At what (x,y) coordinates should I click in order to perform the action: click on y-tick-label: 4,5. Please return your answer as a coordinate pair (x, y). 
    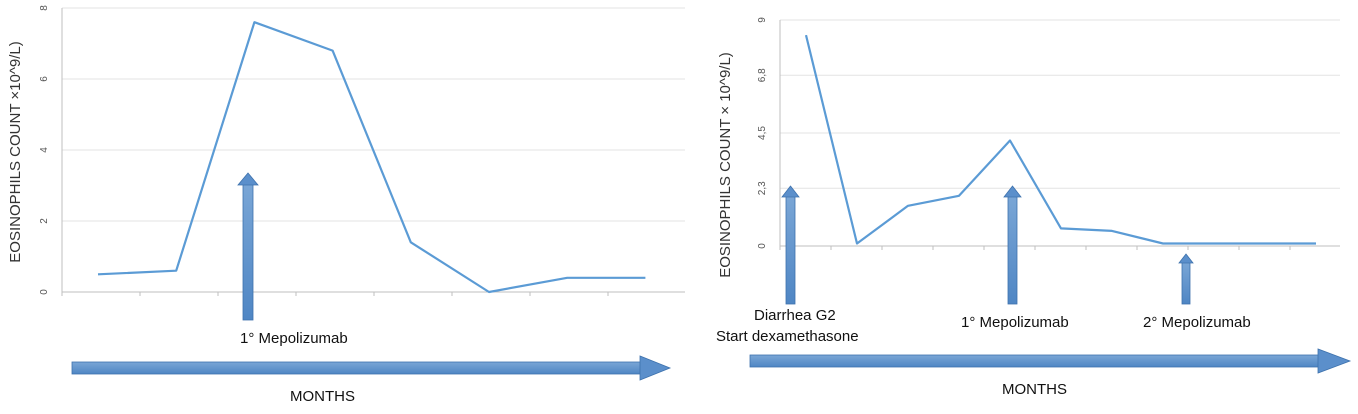
    Looking at the image, I should click on (762, 133).